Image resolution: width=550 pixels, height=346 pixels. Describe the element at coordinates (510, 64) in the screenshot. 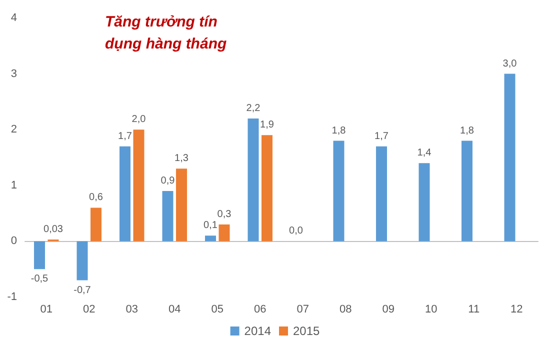

I see `data-label: 3,0` at that location.